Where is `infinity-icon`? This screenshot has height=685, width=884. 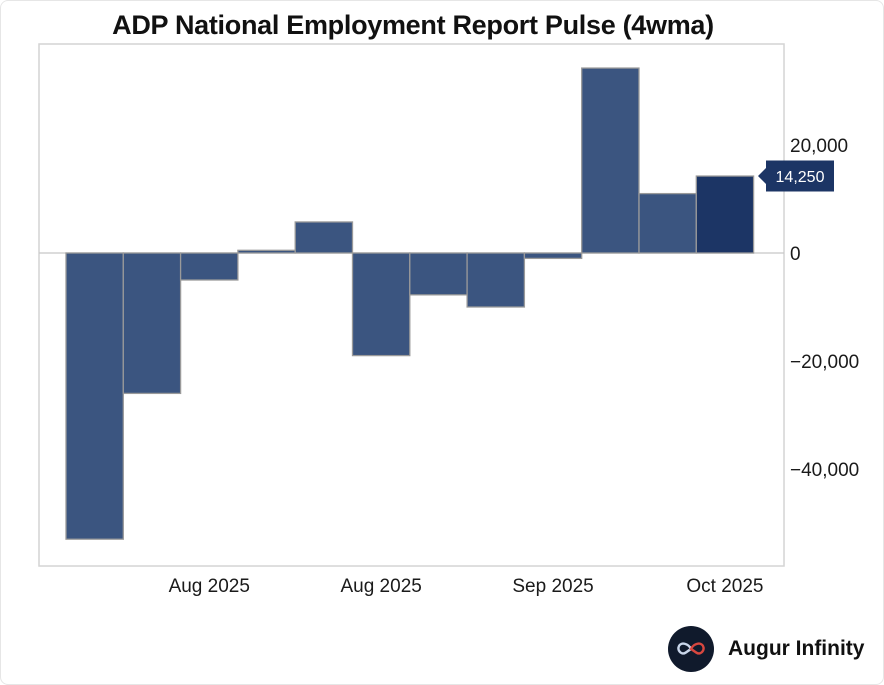 infinity-icon is located at coordinates (691, 648).